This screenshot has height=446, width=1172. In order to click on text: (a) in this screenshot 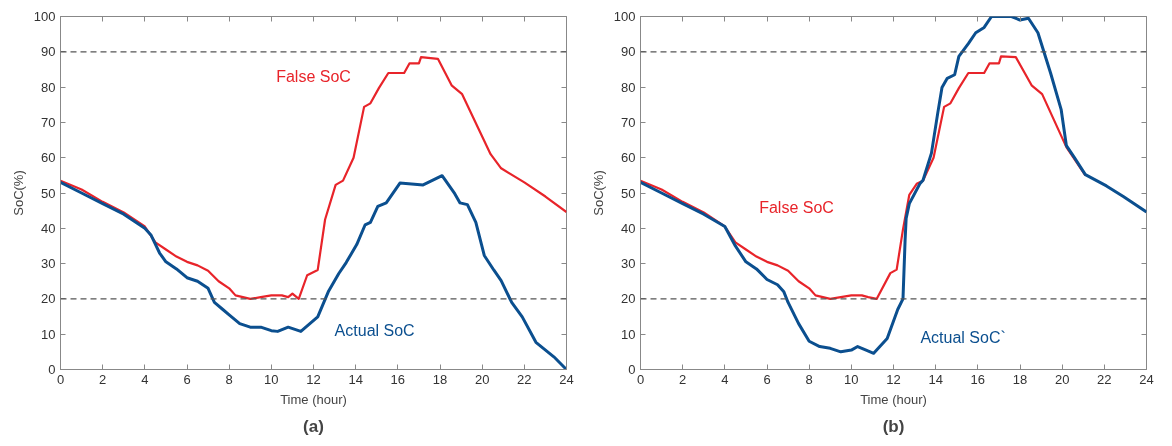, I will do `click(313, 426)`.